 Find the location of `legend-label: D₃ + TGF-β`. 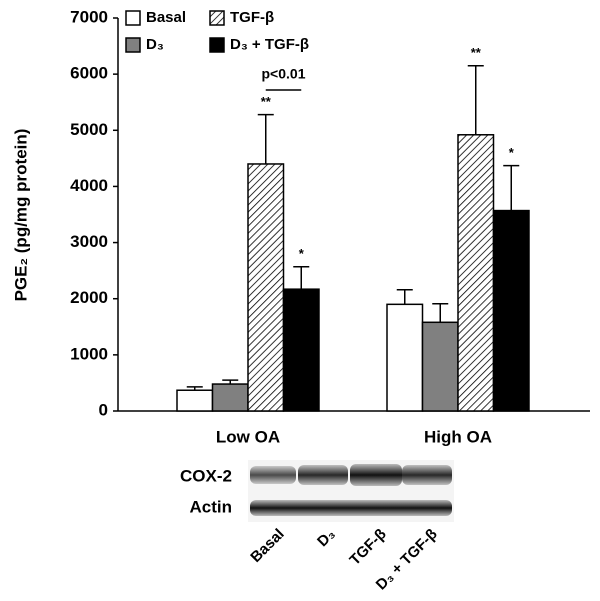

legend-label: D₃ + TGF-β is located at coordinates (269, 44).